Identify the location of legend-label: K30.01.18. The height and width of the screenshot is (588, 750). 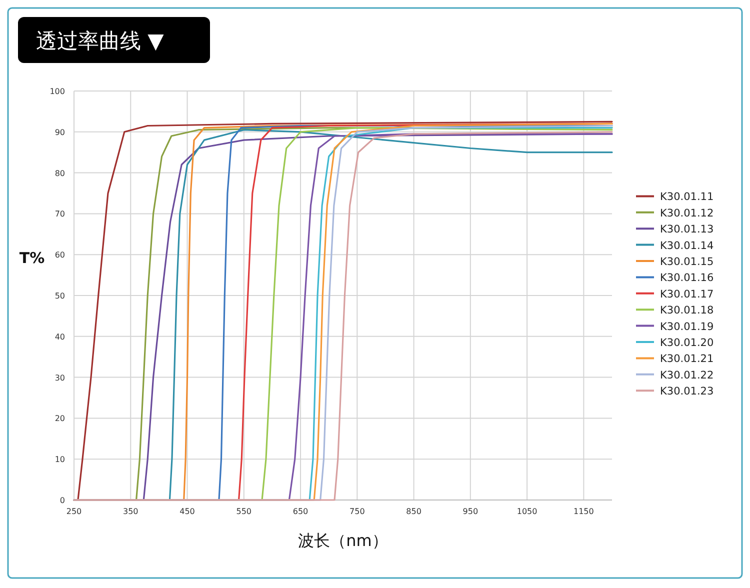
(687, 310).